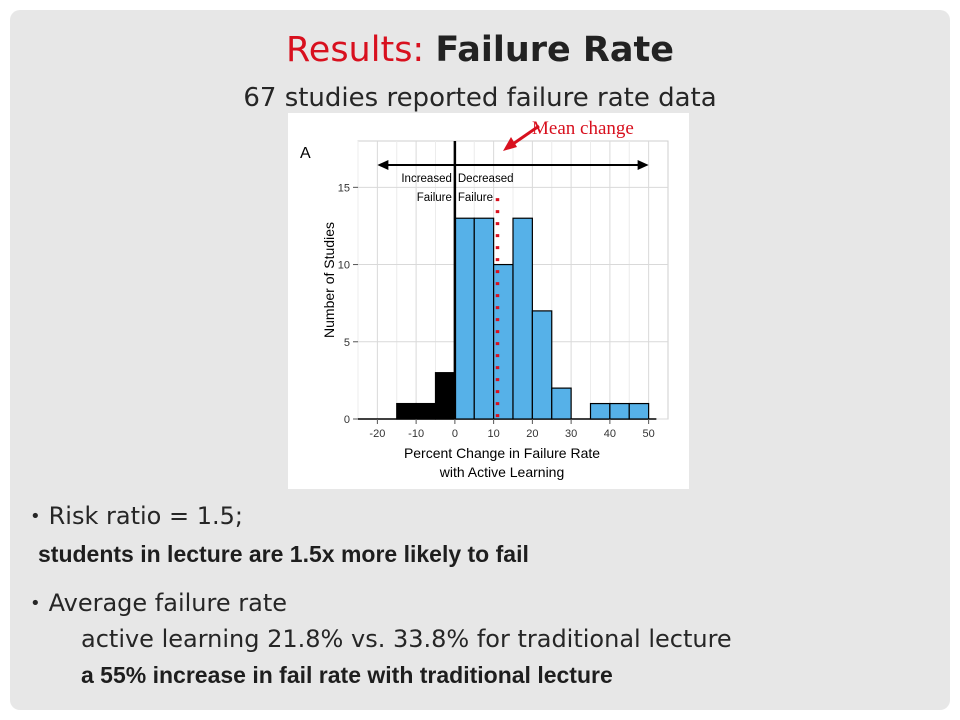 This screenshot has width=960, height=720. What do you see at coordinates (347, 420) in the screenshot?
I see `y-tick-label: 0` at bounding box center [347, 420].